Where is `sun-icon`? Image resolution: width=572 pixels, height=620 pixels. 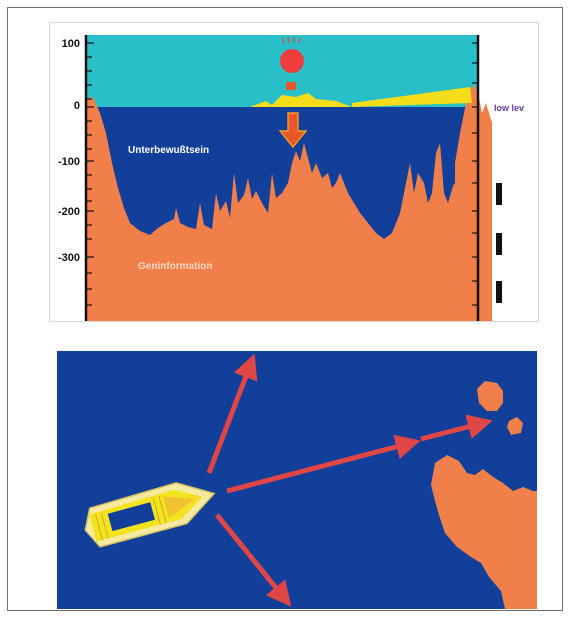
sun-icon is located at coordinates (292, 61).